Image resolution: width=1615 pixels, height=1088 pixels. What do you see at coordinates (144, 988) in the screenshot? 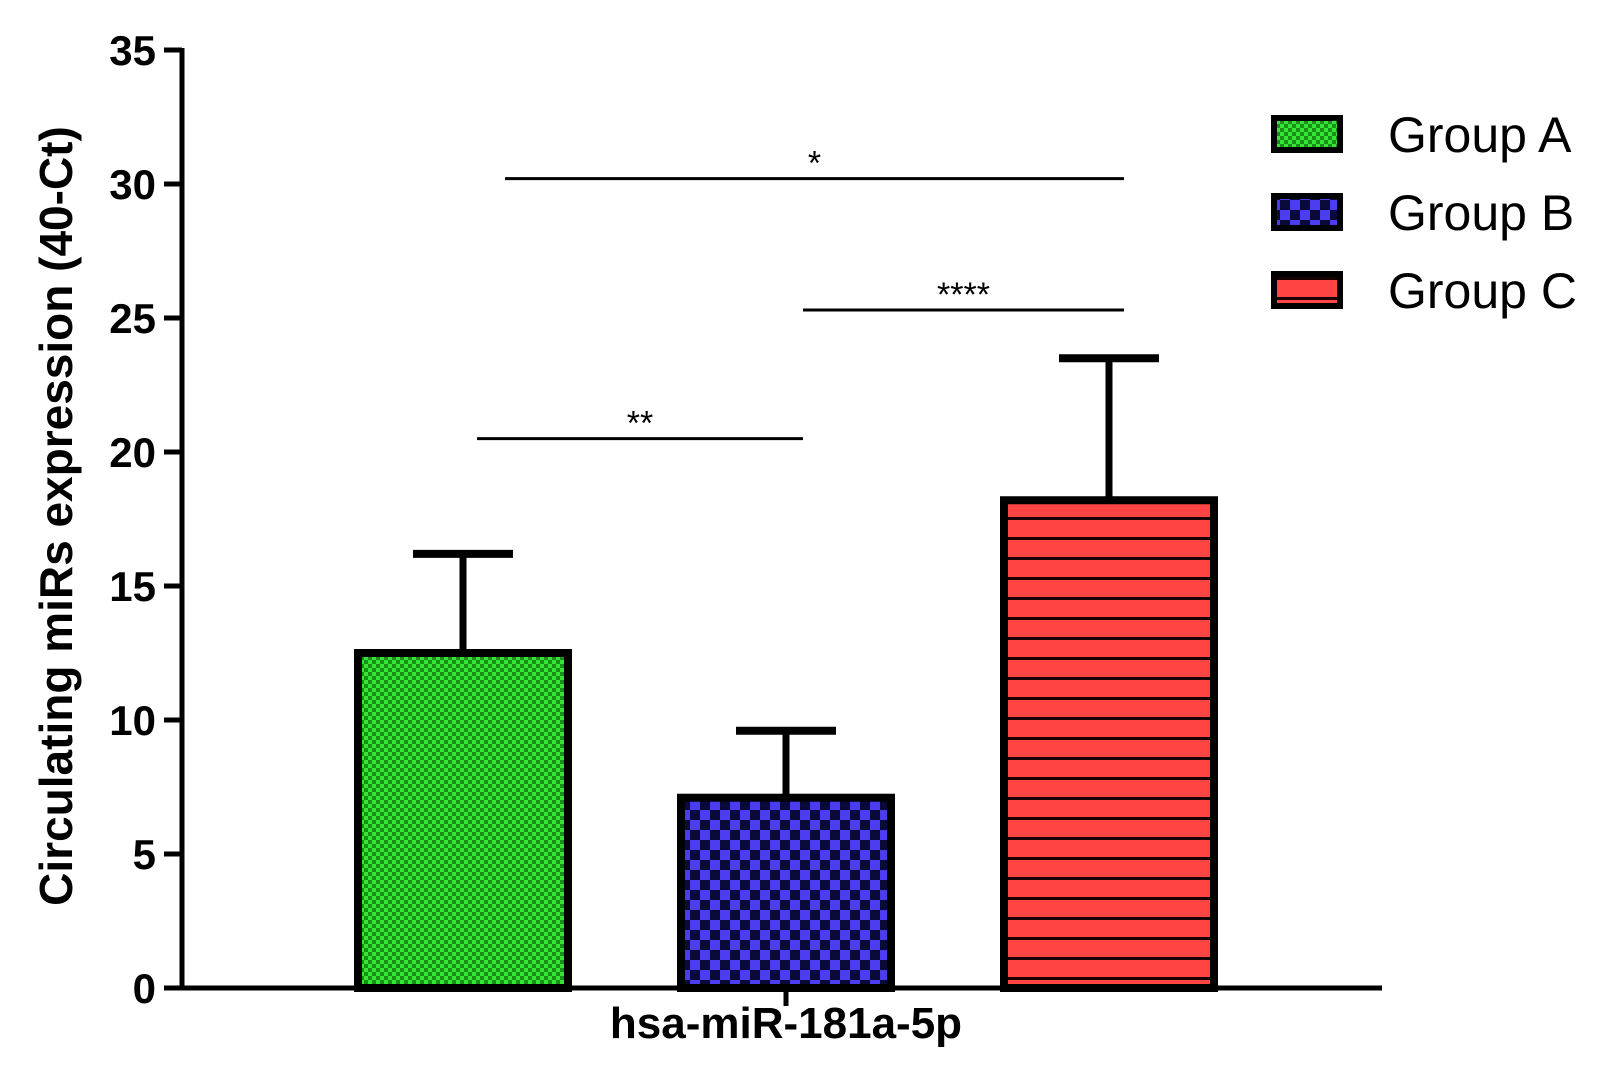
I see `y-tick-label: 0` at bounding box center [144, 988].